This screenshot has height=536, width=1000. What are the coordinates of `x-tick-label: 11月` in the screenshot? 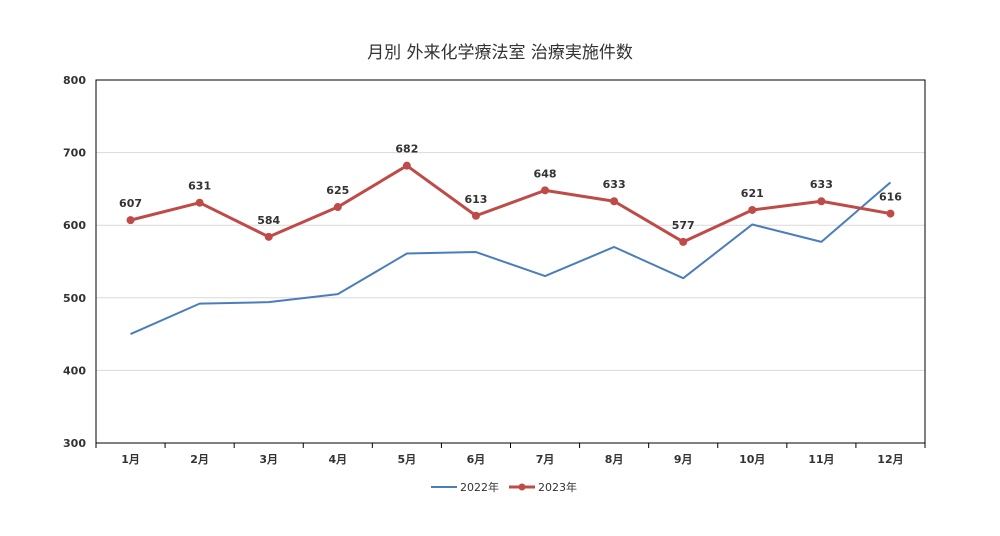 It's located at (821, 459).